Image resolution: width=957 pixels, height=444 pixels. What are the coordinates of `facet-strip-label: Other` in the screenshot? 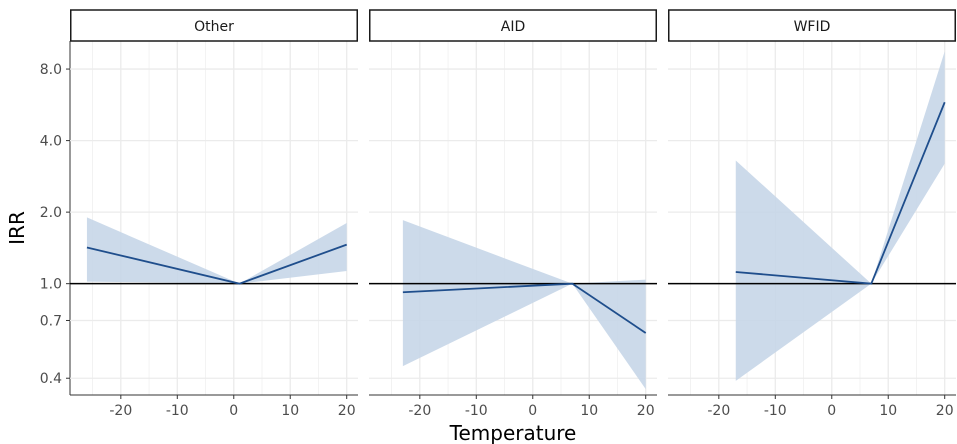 It's located at (214, 27).